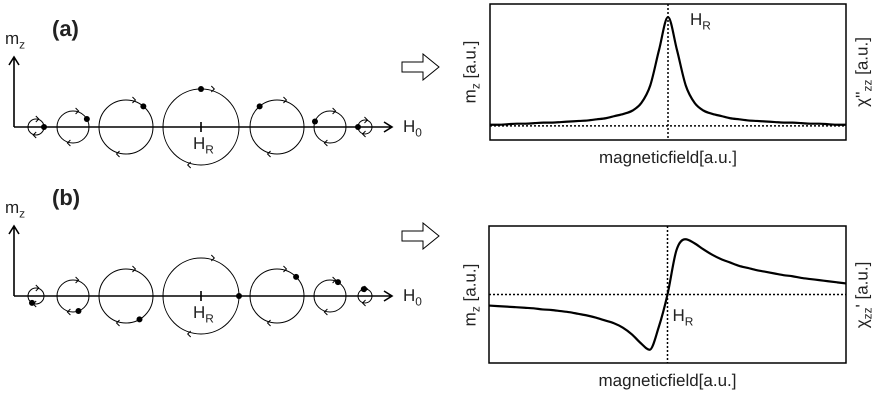 The image size is (881, 401). What do you see at coordinates (683, 317) in the screenshot?
I see `annotation: H$_{R}$` at bounding box center [683, 317].